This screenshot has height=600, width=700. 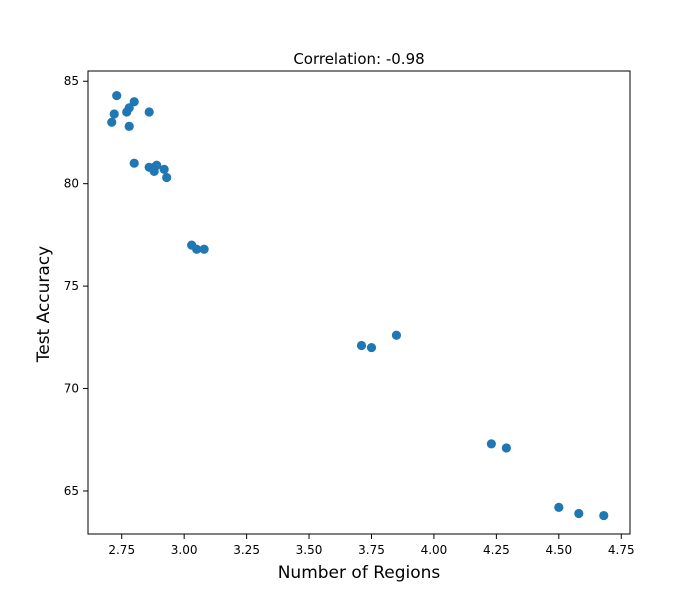 What do you see at coordinates (184, 550) in the screenshot?
I see `x-tick-label: 3.00` at bounding box center [184, 550].